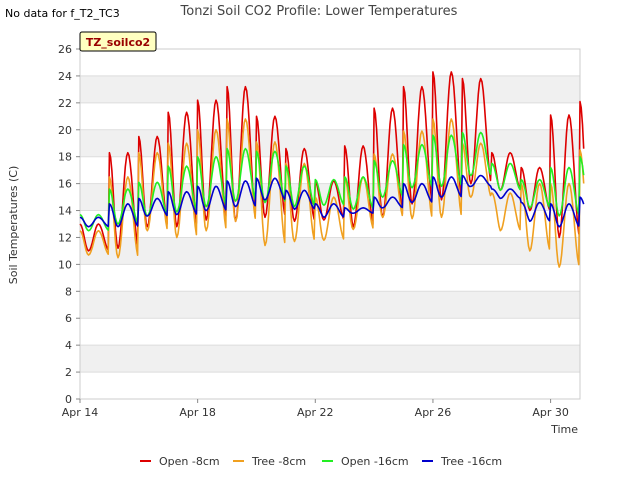 The width and height of the screenshot is (640, 480). Describe the element at coordinates (62, 13) in the screenshot. I see `no-data-note: No data for f_T2_TC3` at that location.